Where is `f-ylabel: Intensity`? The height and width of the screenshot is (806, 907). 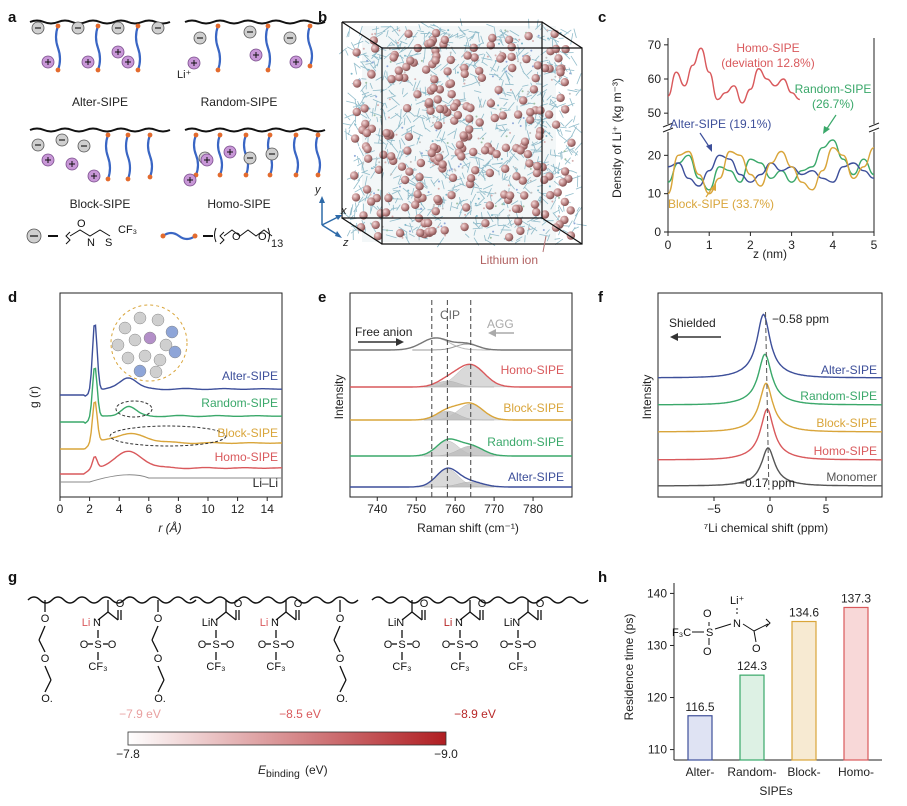
f-ylabel: Intensity is located at coordinates (647, 397).